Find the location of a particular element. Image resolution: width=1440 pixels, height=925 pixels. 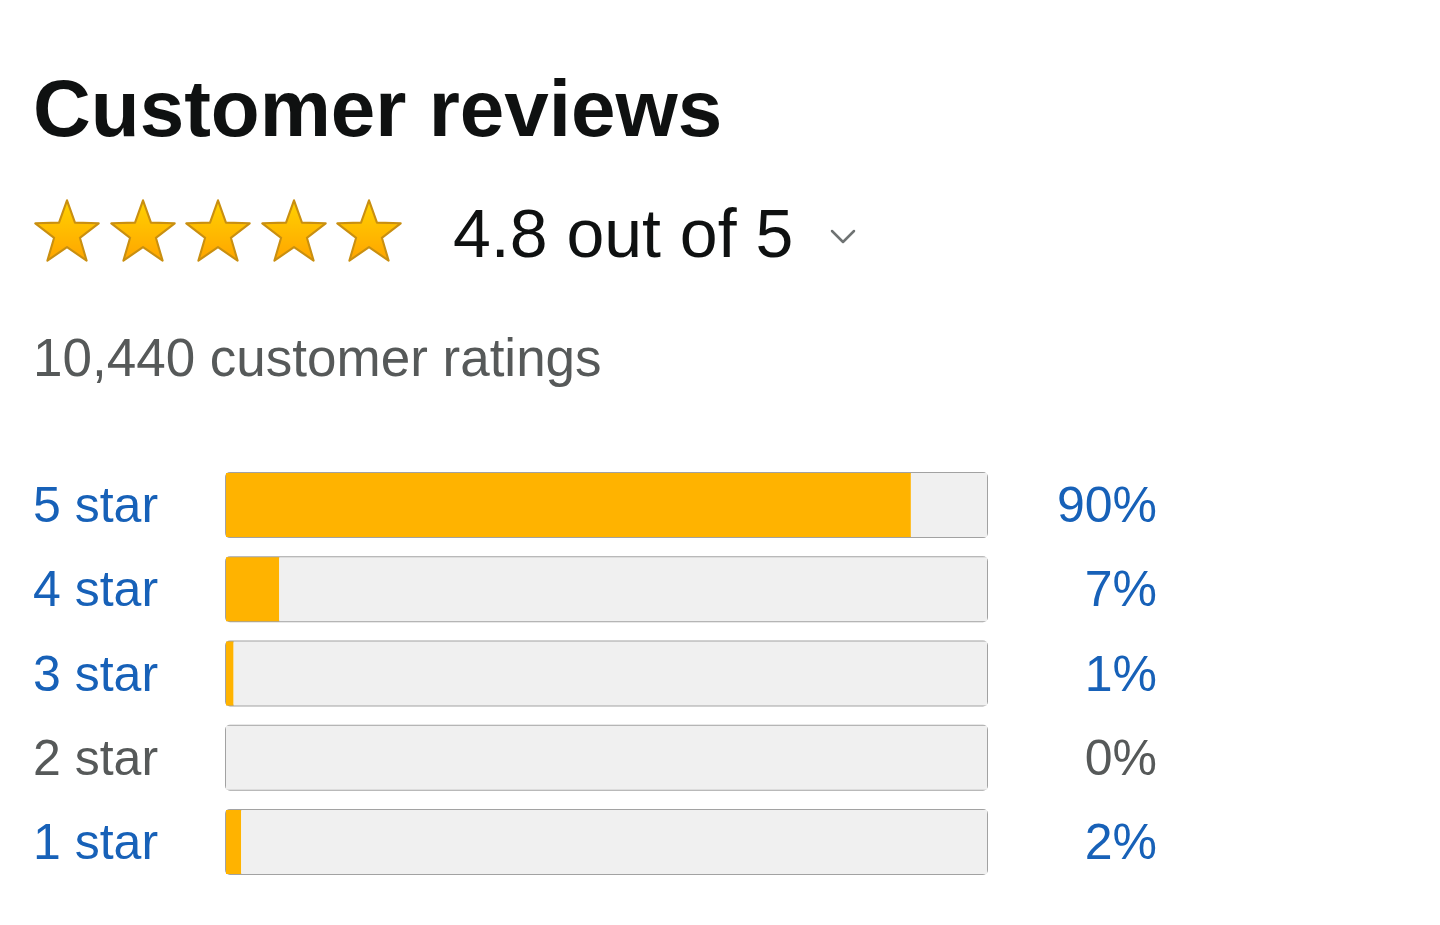

data-label: 7% is located at coordinates (1120, 589).